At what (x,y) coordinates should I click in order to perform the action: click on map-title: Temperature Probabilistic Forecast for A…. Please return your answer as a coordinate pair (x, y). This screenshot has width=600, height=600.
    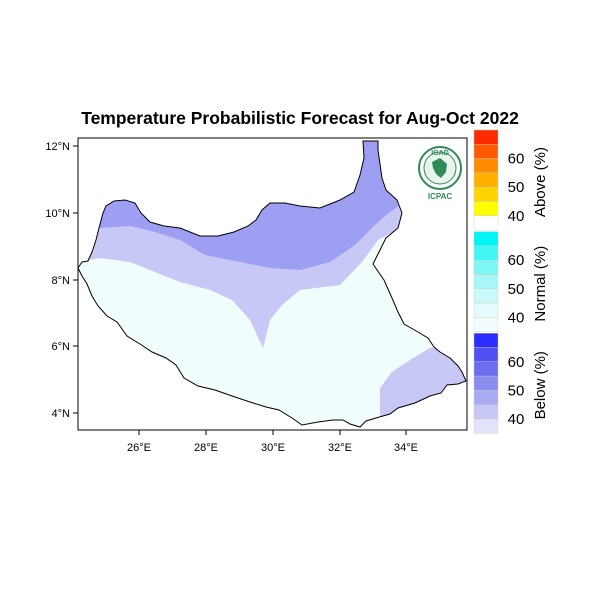
    Looking at the image, I should click on (300, 118).